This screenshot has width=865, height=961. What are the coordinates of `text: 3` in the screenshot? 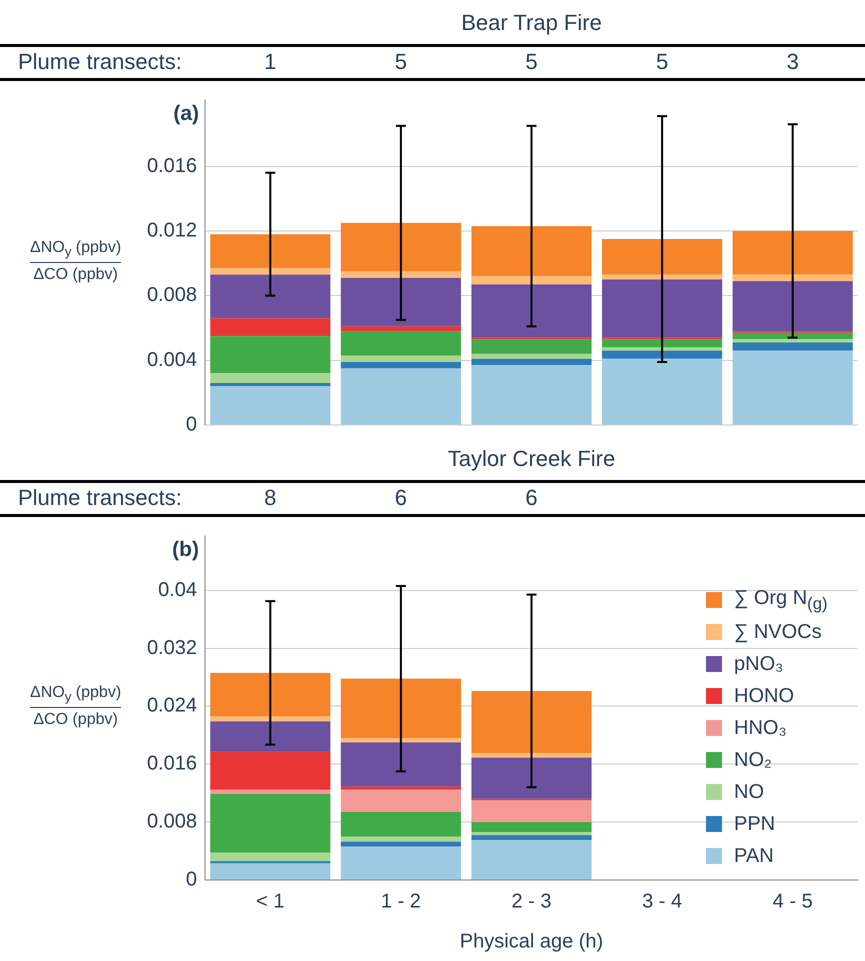 It's located at (792, 62).